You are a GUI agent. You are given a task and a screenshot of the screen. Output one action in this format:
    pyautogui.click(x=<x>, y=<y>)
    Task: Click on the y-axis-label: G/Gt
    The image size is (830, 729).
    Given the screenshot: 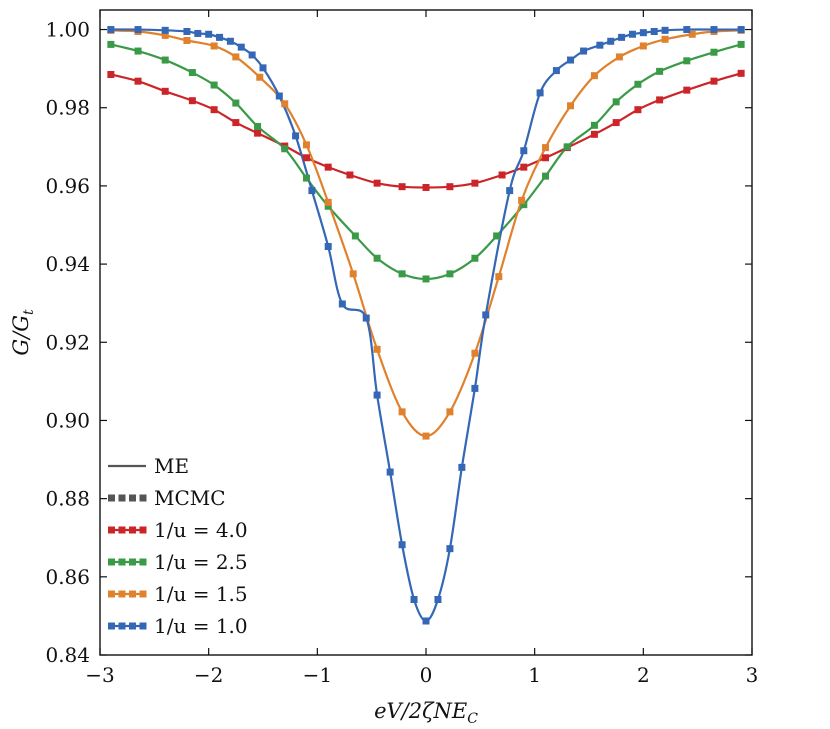 What is the action you would take?
    pyautogui.click(x=23, y=332)
    